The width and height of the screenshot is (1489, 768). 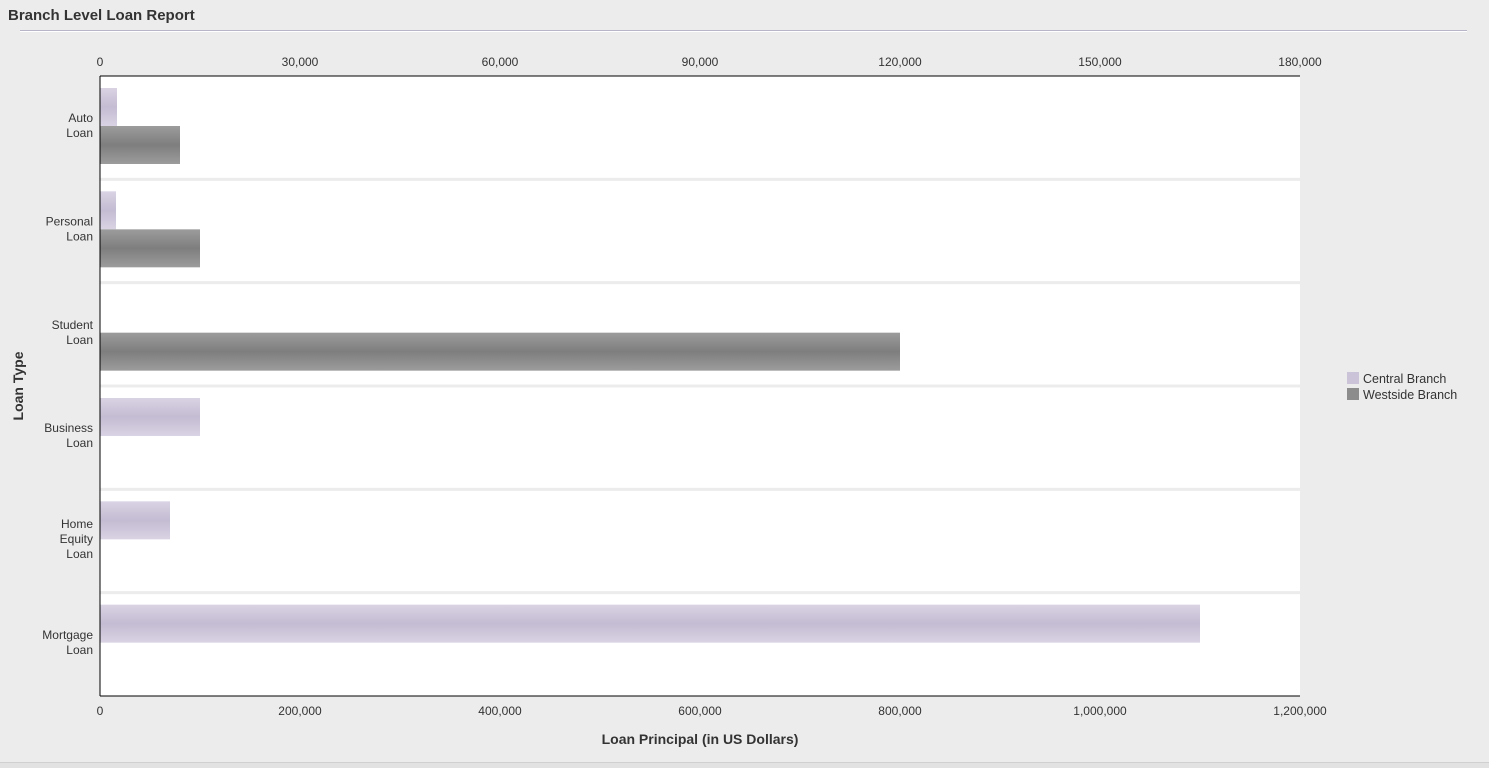 What do you see at coordinates (700, 739) in the screenshot?
I see `x-axis-title: Loan Principal (in US Dollars)` at bounding box center [700, 739].